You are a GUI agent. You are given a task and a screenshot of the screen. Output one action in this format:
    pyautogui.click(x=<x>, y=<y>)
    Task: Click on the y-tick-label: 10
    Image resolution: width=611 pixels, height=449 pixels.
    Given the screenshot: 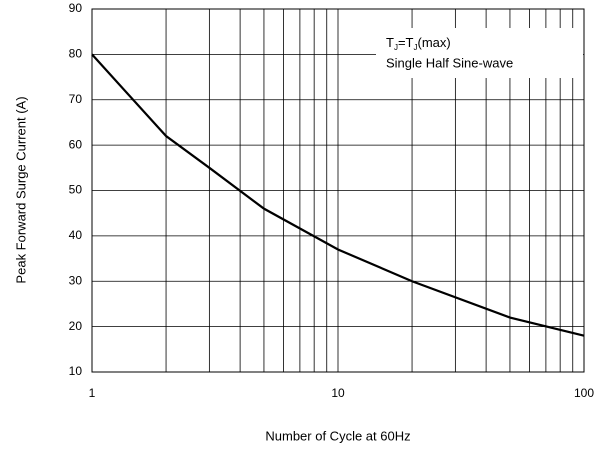 What is the action you would take?
    pyautogui.click(x=76, y=371)
    